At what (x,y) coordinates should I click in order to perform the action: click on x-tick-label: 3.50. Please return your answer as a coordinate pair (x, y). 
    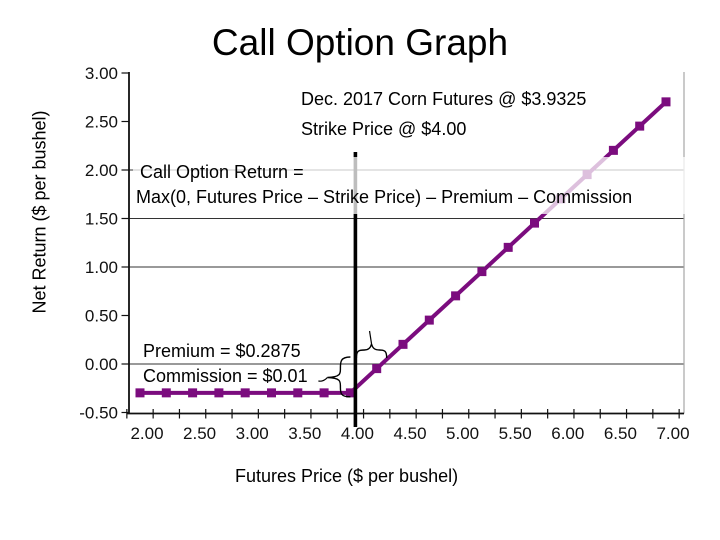
    Looking at the image, I should click on (304, 433).